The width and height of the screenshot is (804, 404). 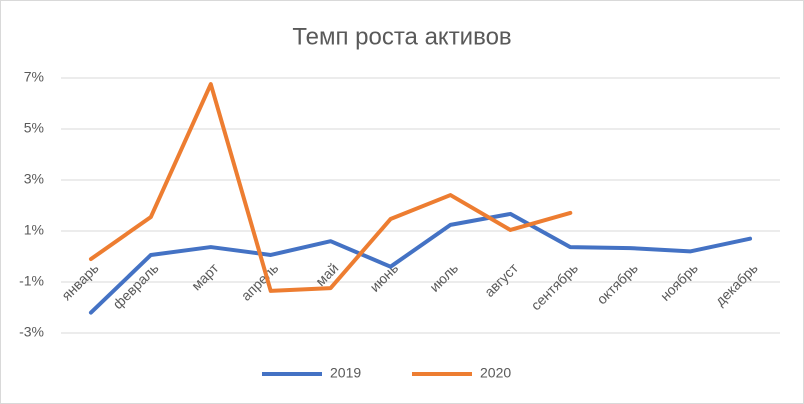 I want to click on chart-title: Темп роста активов, so click(x=401, y=36).